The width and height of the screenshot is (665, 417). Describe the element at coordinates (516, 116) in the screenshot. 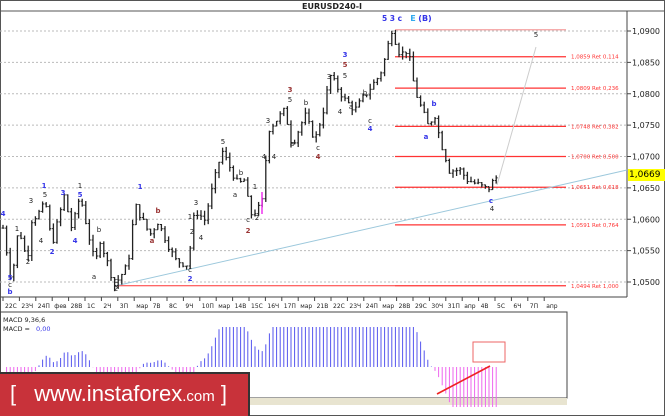

I see `projection-line` at that location.